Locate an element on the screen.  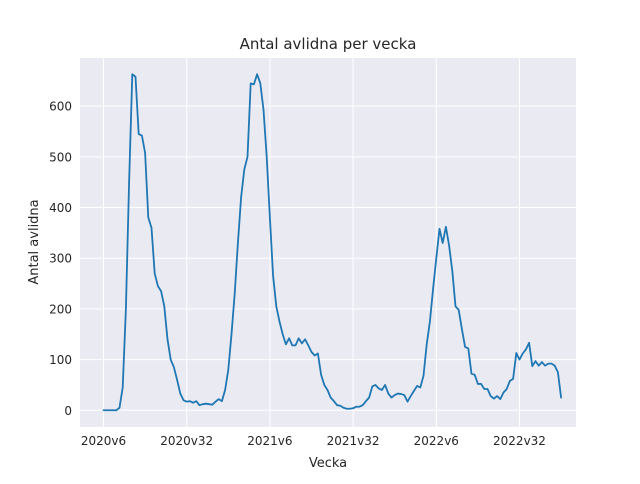
y-tick-label: 100 is located at coordinates (60, 360).